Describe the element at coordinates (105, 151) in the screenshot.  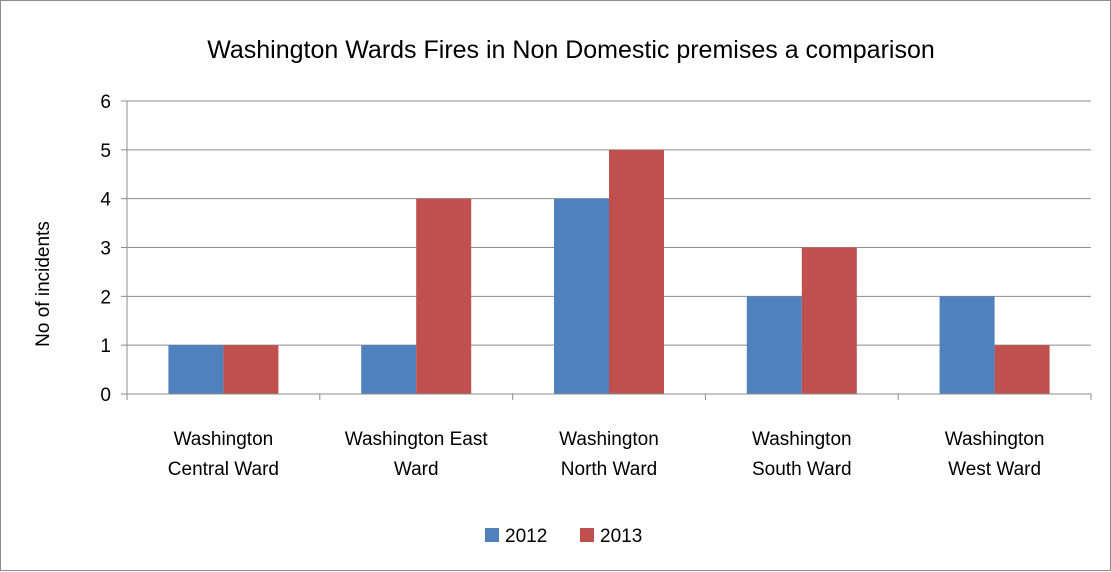
I see `y-tick-label: 5` at that location.